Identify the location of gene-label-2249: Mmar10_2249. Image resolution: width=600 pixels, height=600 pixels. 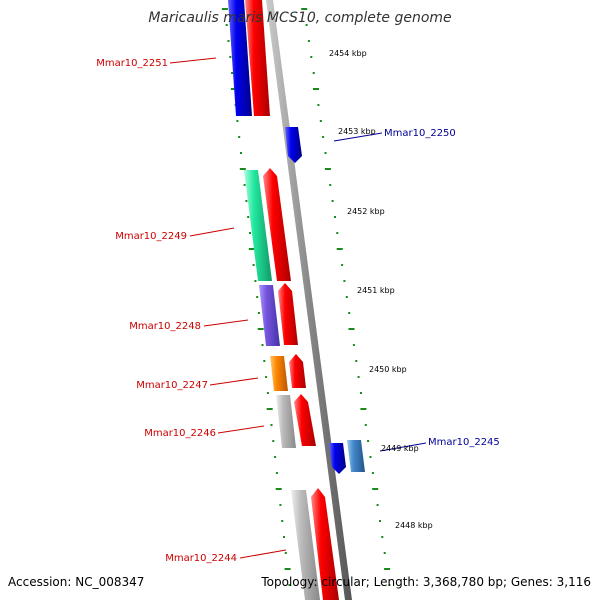
(151, 236).